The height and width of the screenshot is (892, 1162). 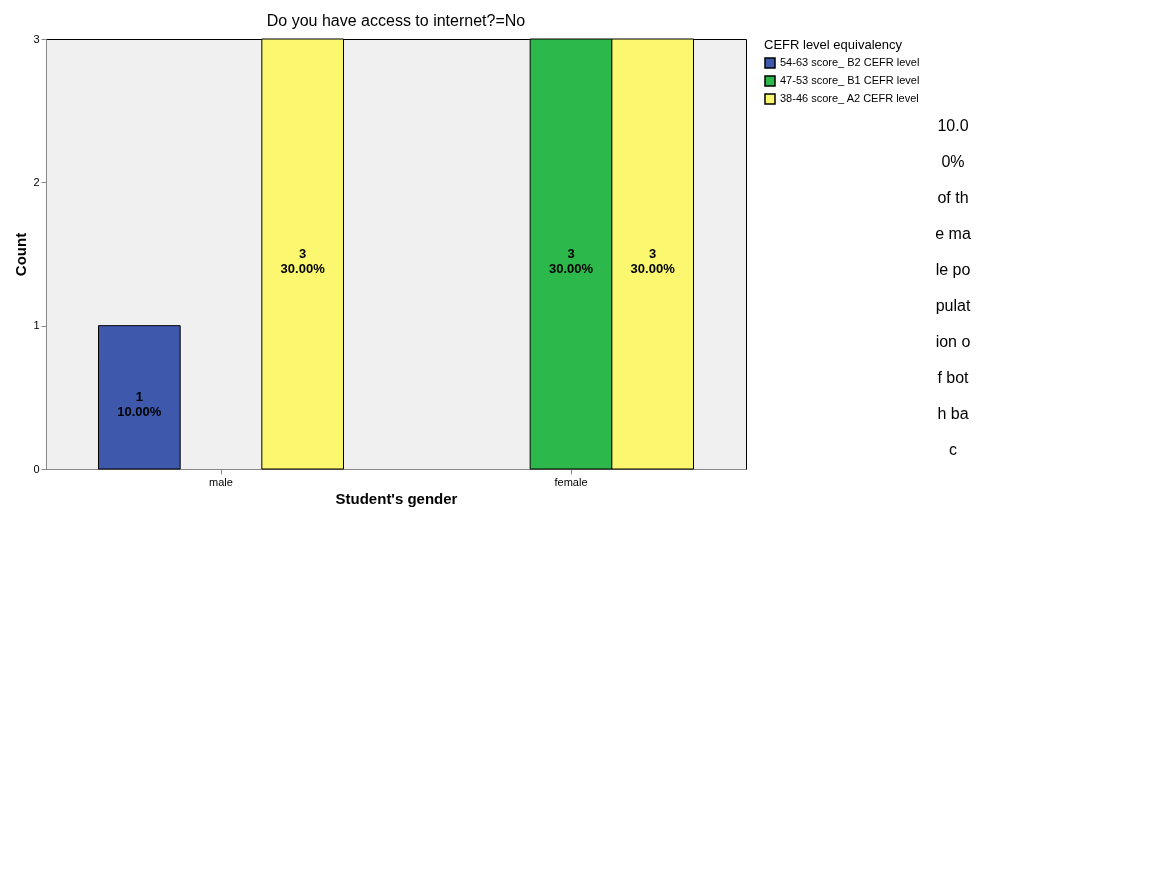 I want to click on chart-title: Do you have access to internet?=No, so click(x=396, y=20).